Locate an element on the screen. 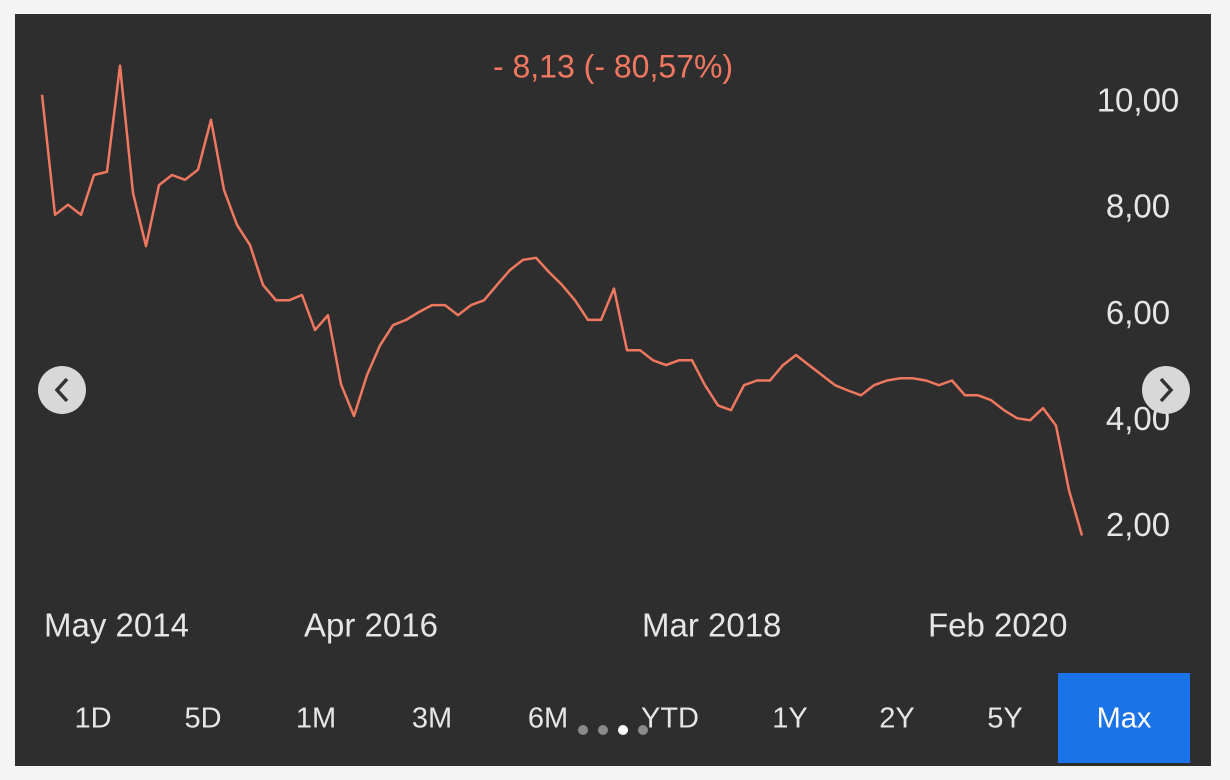 Image resolution: width=1230 pixels, height=780 pixels. range-button-label: 5Y is located at coordinates (1004, 719).